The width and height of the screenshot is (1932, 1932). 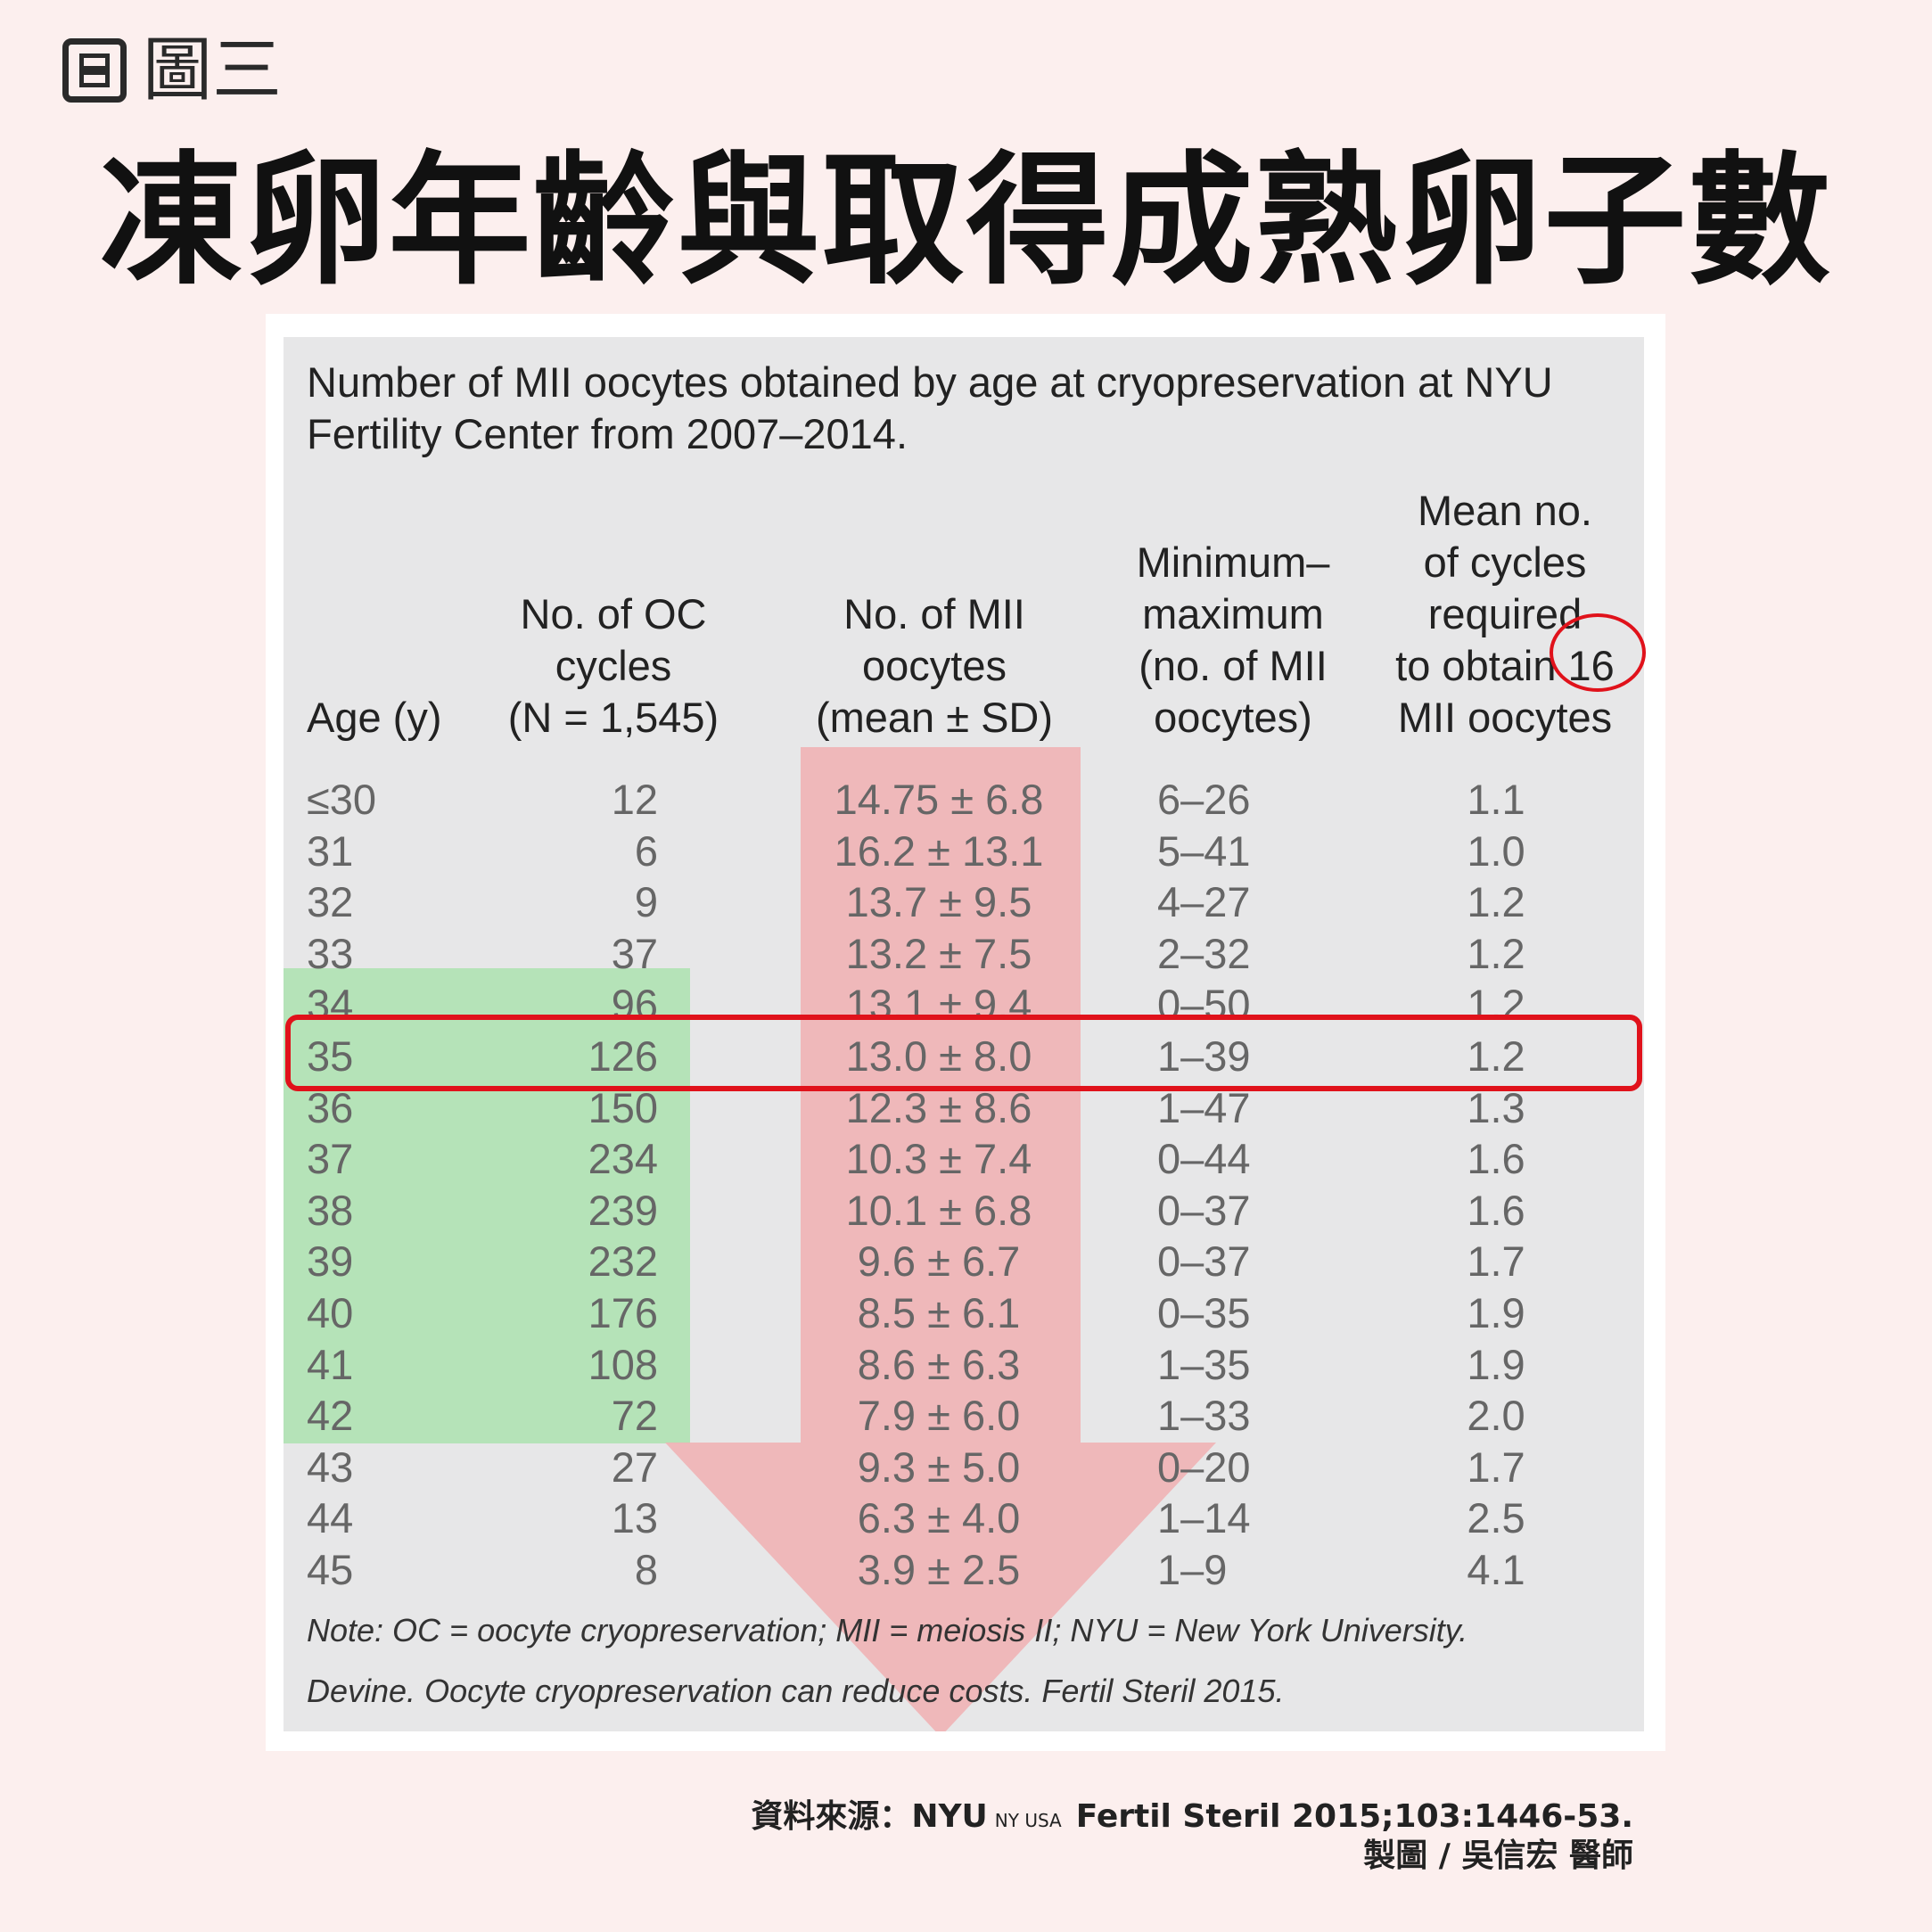 I want to click on table-cell-minmax: 6–26, so click(x=1204, y=799).